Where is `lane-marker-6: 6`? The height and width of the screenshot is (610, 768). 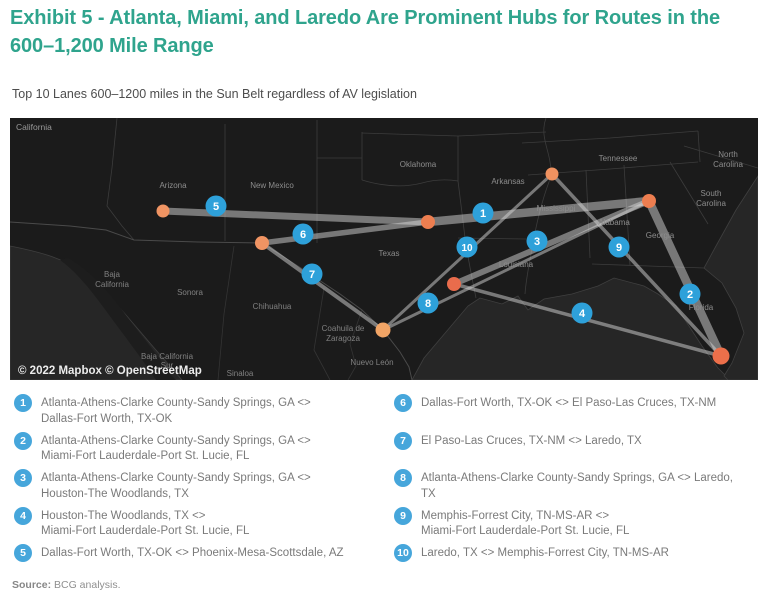 lane-marker-6: 6 is located at coordinates (303, 234).